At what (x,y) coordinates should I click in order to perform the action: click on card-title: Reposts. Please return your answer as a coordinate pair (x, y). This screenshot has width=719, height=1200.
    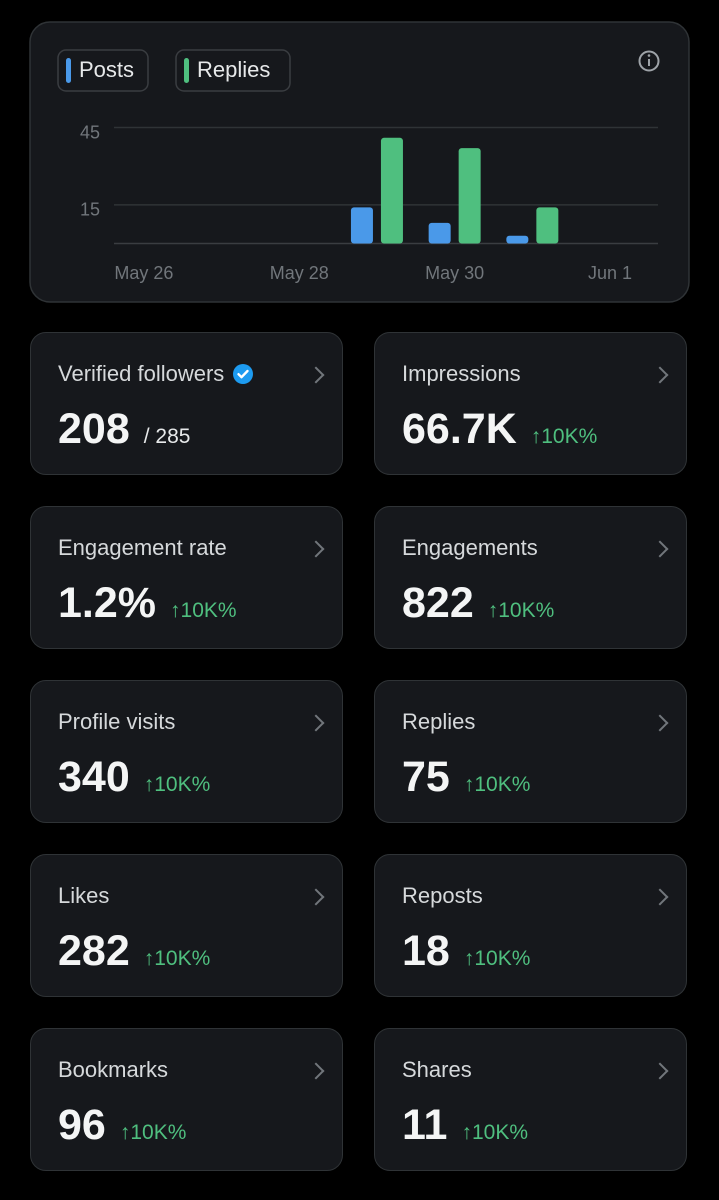
    Looking at the image, I should click on (442, 896).